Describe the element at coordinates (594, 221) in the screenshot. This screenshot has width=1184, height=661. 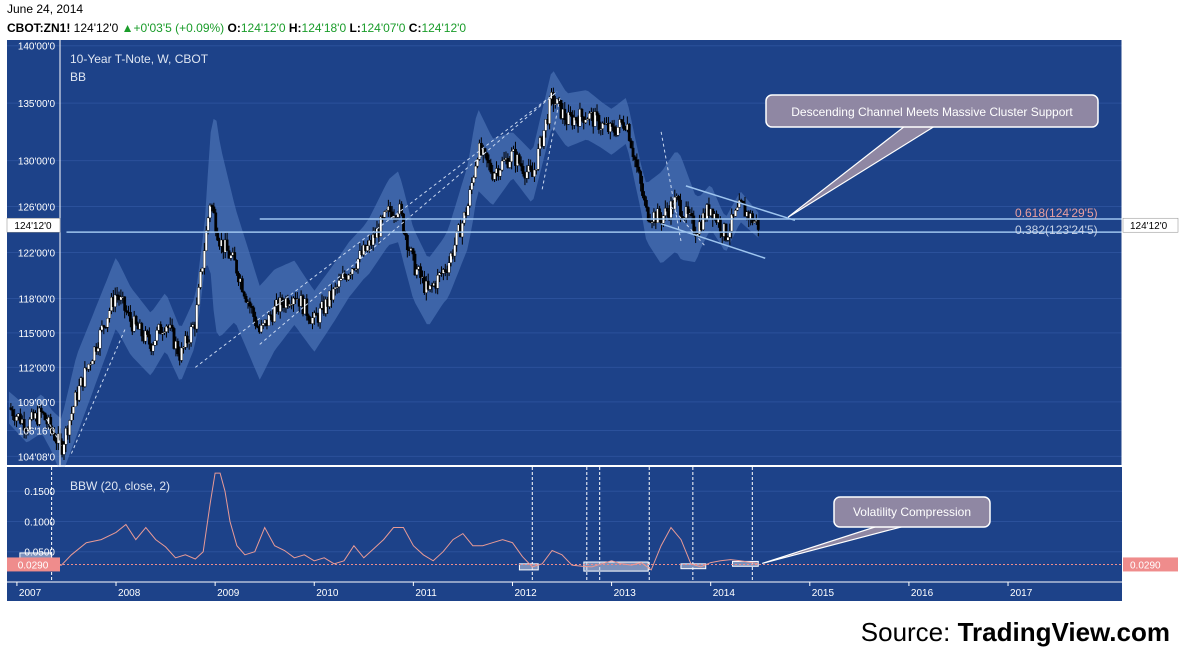
I see `fib-levels: 0.618(124'29'5) 0.382(123'24'5)` at that location.